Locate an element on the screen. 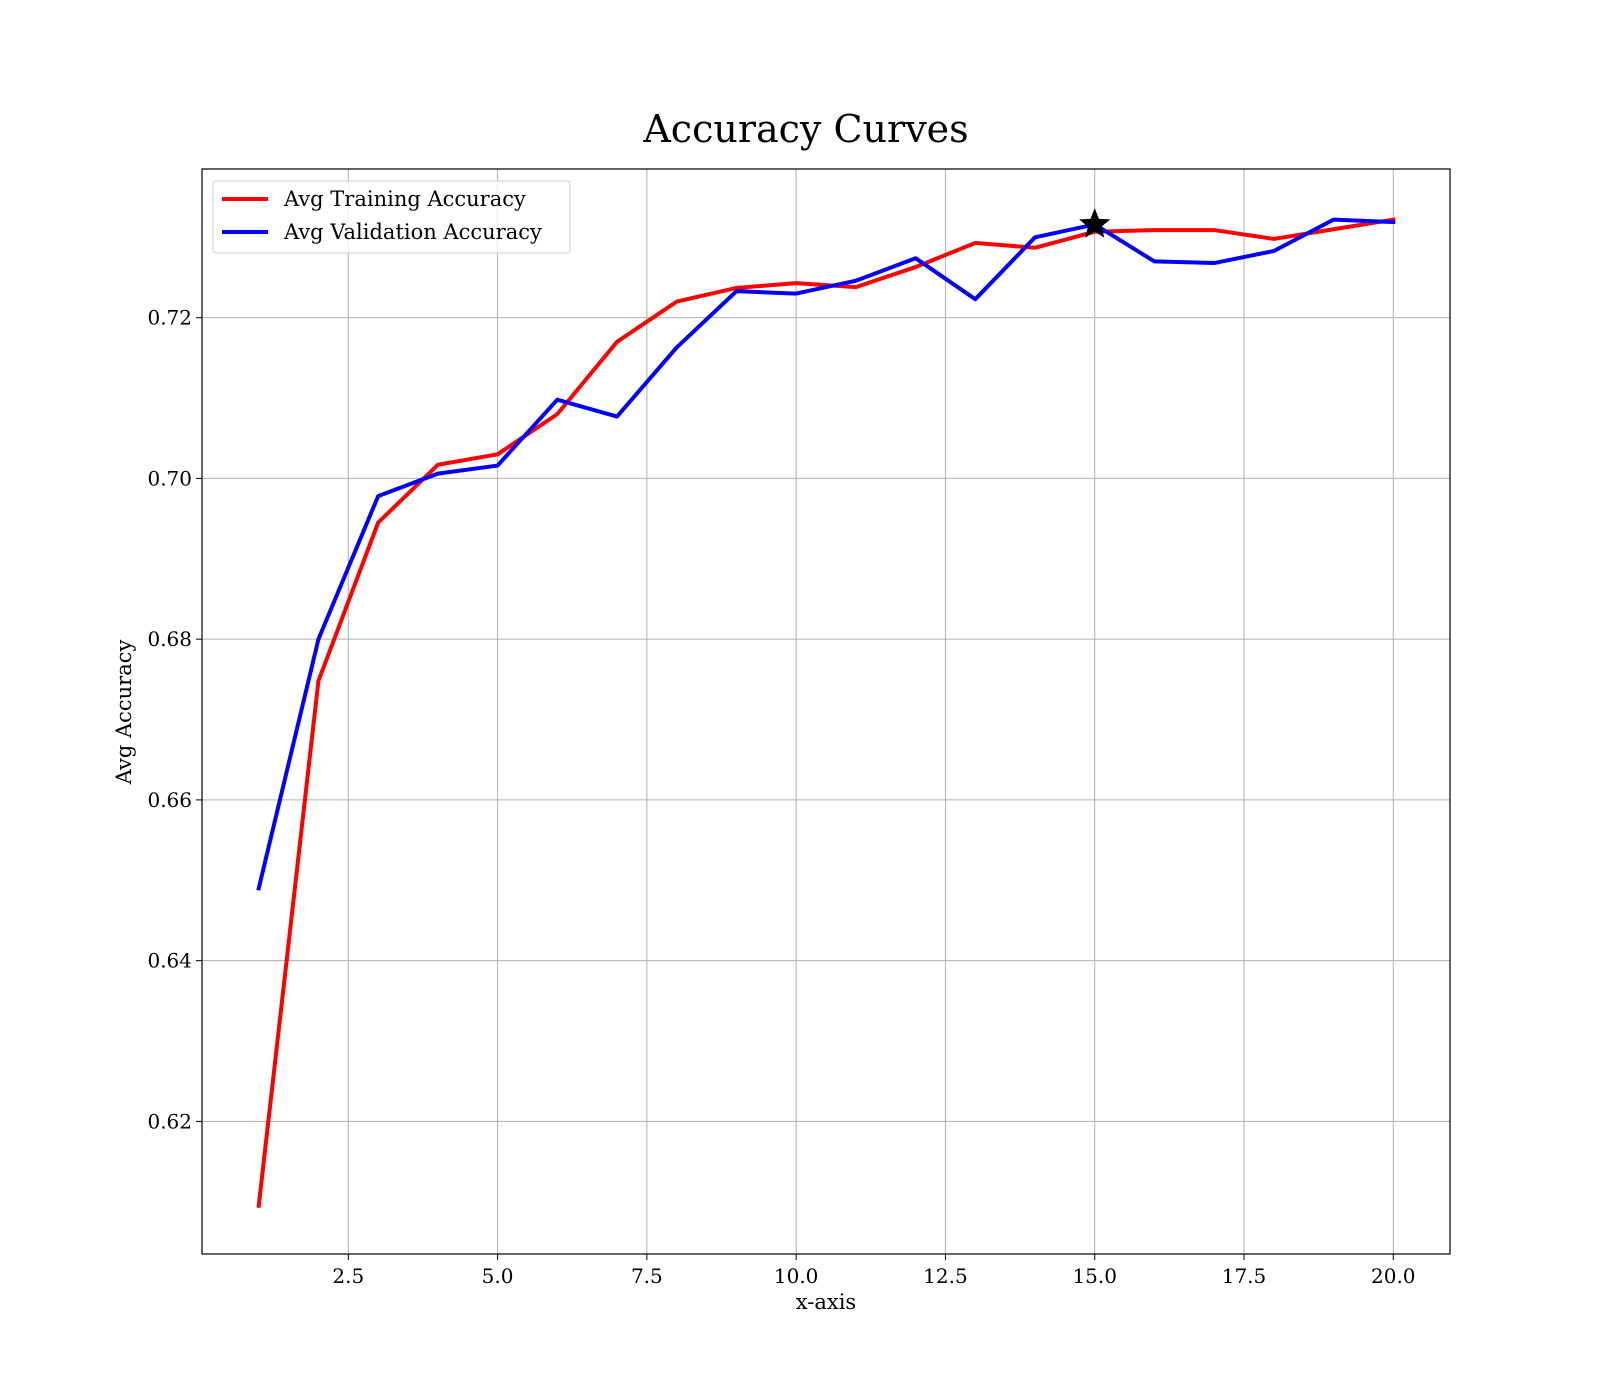  legend-box is located at coordinates (391, 217).